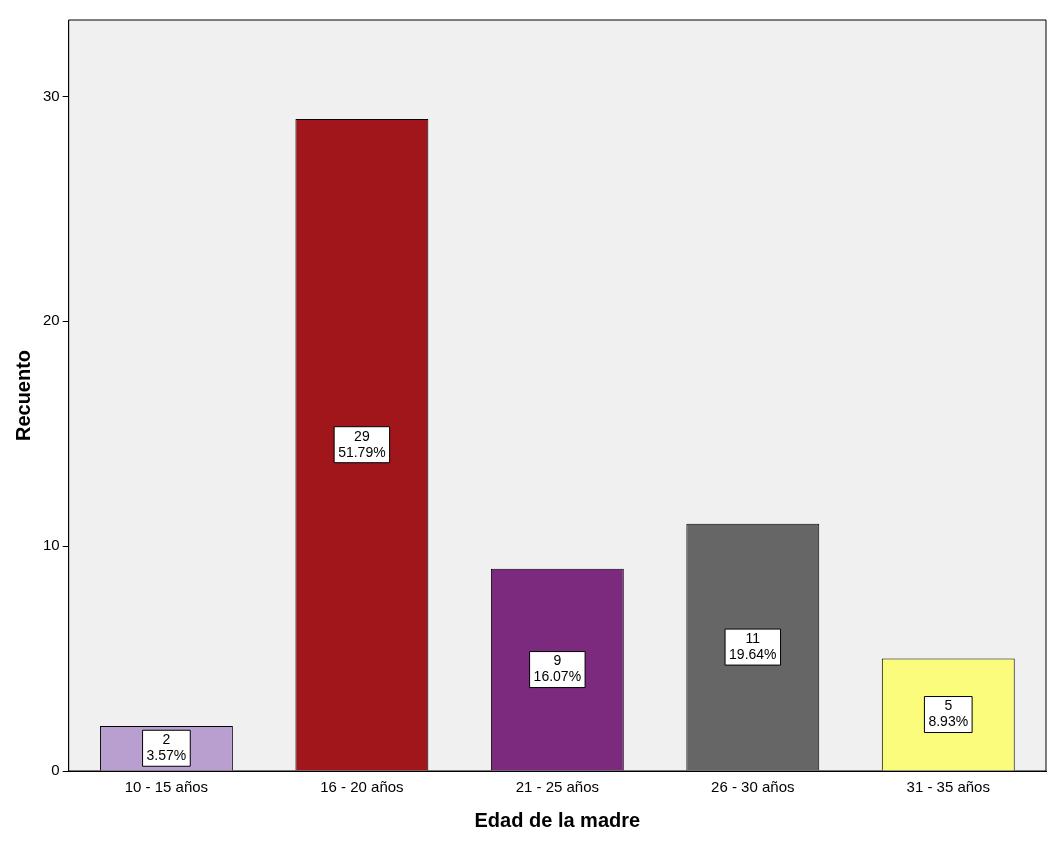  I want to click on data-label: 29 51.79%, so click(362, 443).